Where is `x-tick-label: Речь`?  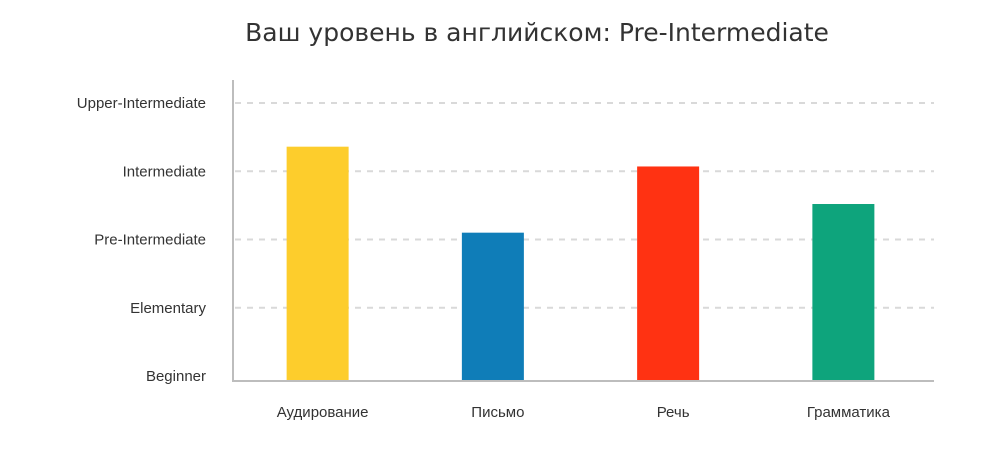 x-tick-label: Речь is located at coordinates (673, 412).